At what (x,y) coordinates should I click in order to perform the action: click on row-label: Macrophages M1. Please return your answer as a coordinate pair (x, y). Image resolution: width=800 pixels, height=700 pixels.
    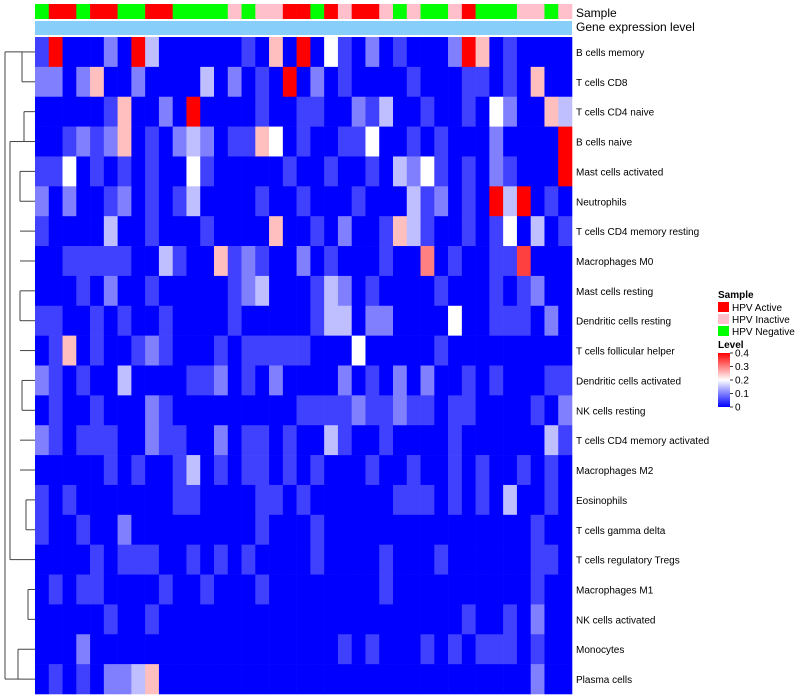
    Looking at the image, I should click on (615, 590).